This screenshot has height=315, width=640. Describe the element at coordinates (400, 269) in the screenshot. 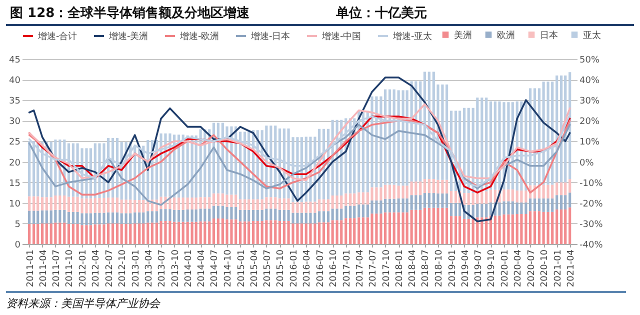

I see `x-tick-label: 2018-01` at that location.